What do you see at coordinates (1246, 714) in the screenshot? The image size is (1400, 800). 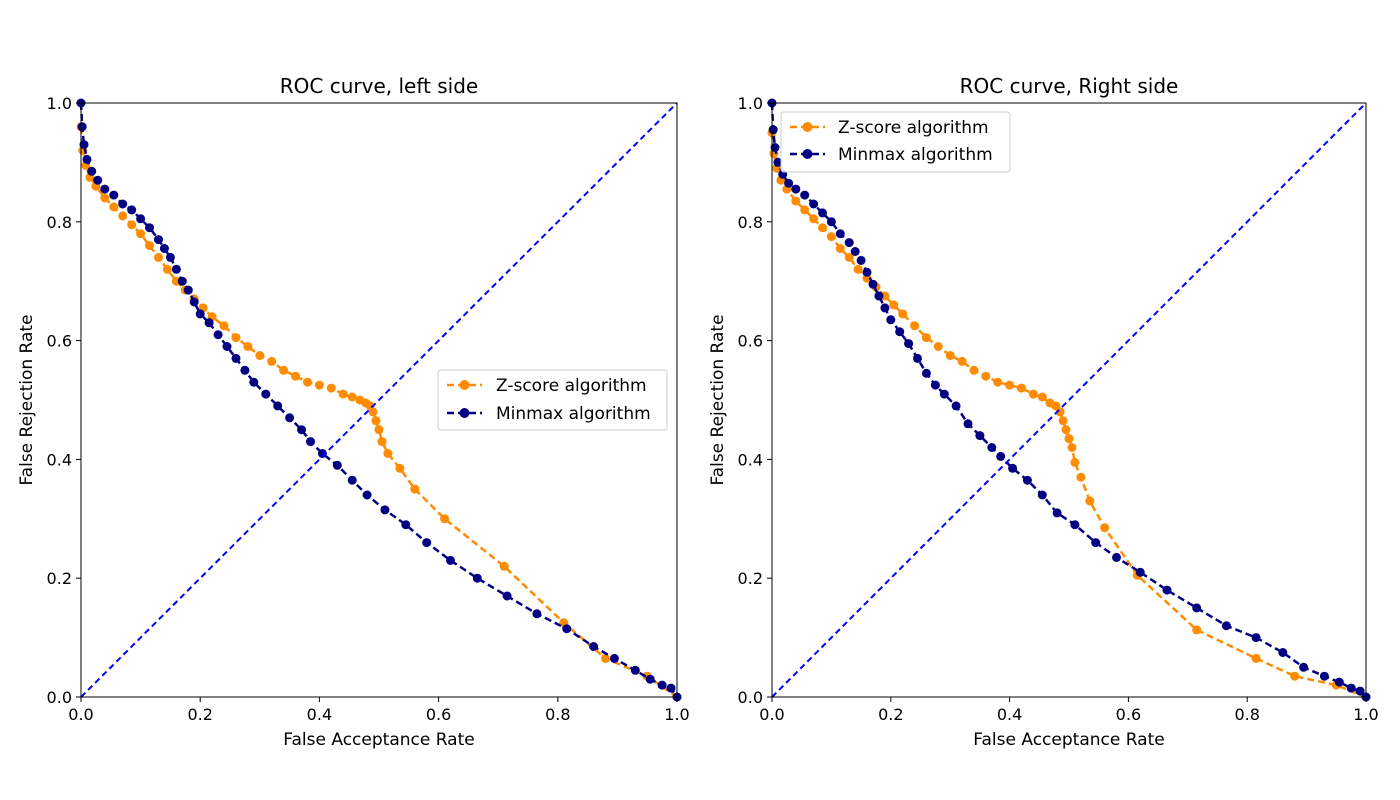 I see `right-x-tick-label: 0.8` at bounding box center [1246, 714].